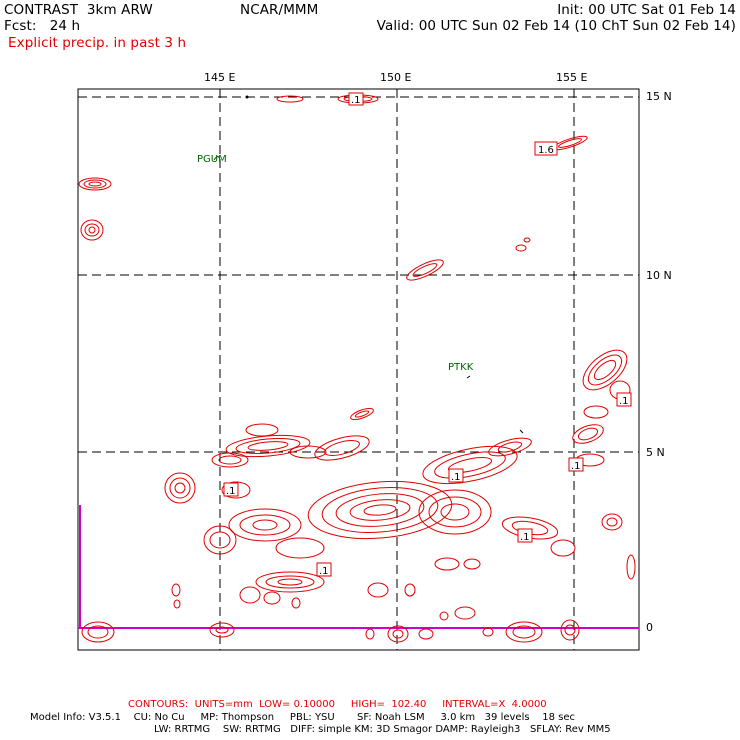 This screenshot has width=740, height=740. I want to click on lon-label-150: 150 E, so click(396, 77).